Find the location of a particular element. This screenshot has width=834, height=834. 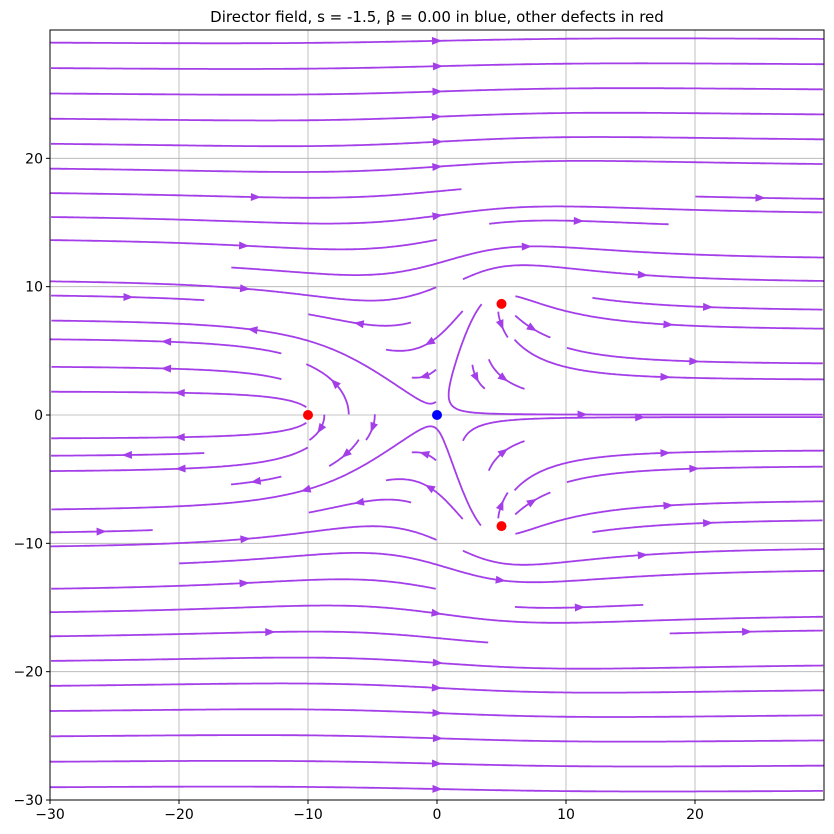

y-tick-label: 10 is located at coordinates (34, 288).